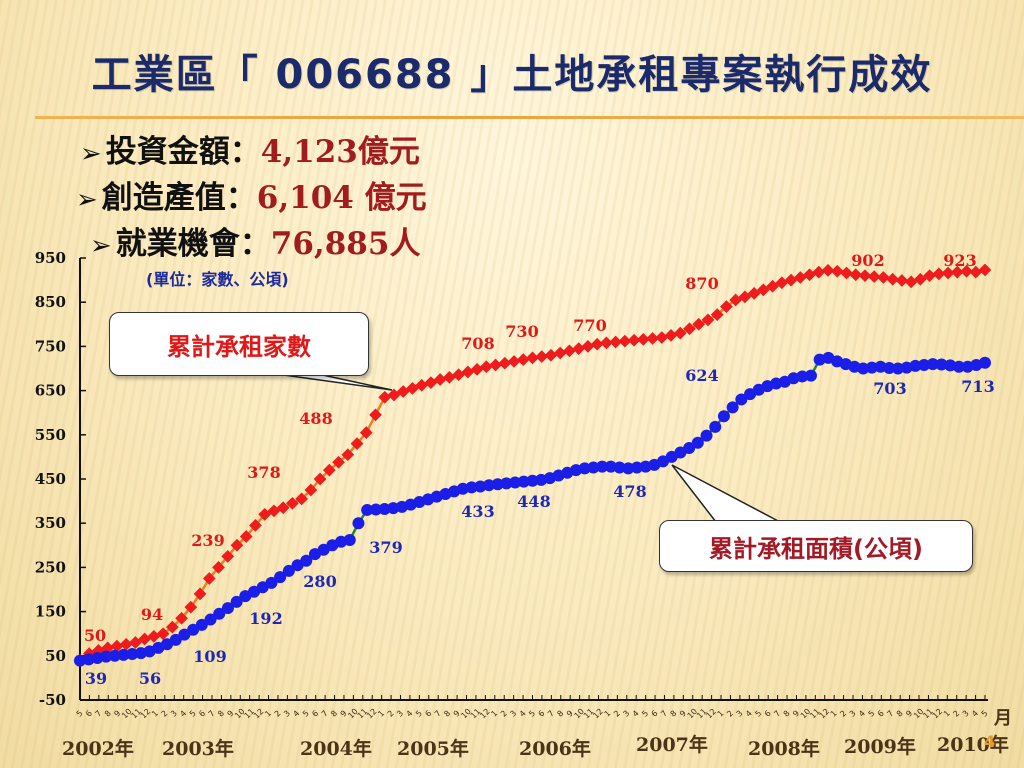 This screenshot has height=768, width=1024. I want to click on svg-text: 488, so click(315, 418).